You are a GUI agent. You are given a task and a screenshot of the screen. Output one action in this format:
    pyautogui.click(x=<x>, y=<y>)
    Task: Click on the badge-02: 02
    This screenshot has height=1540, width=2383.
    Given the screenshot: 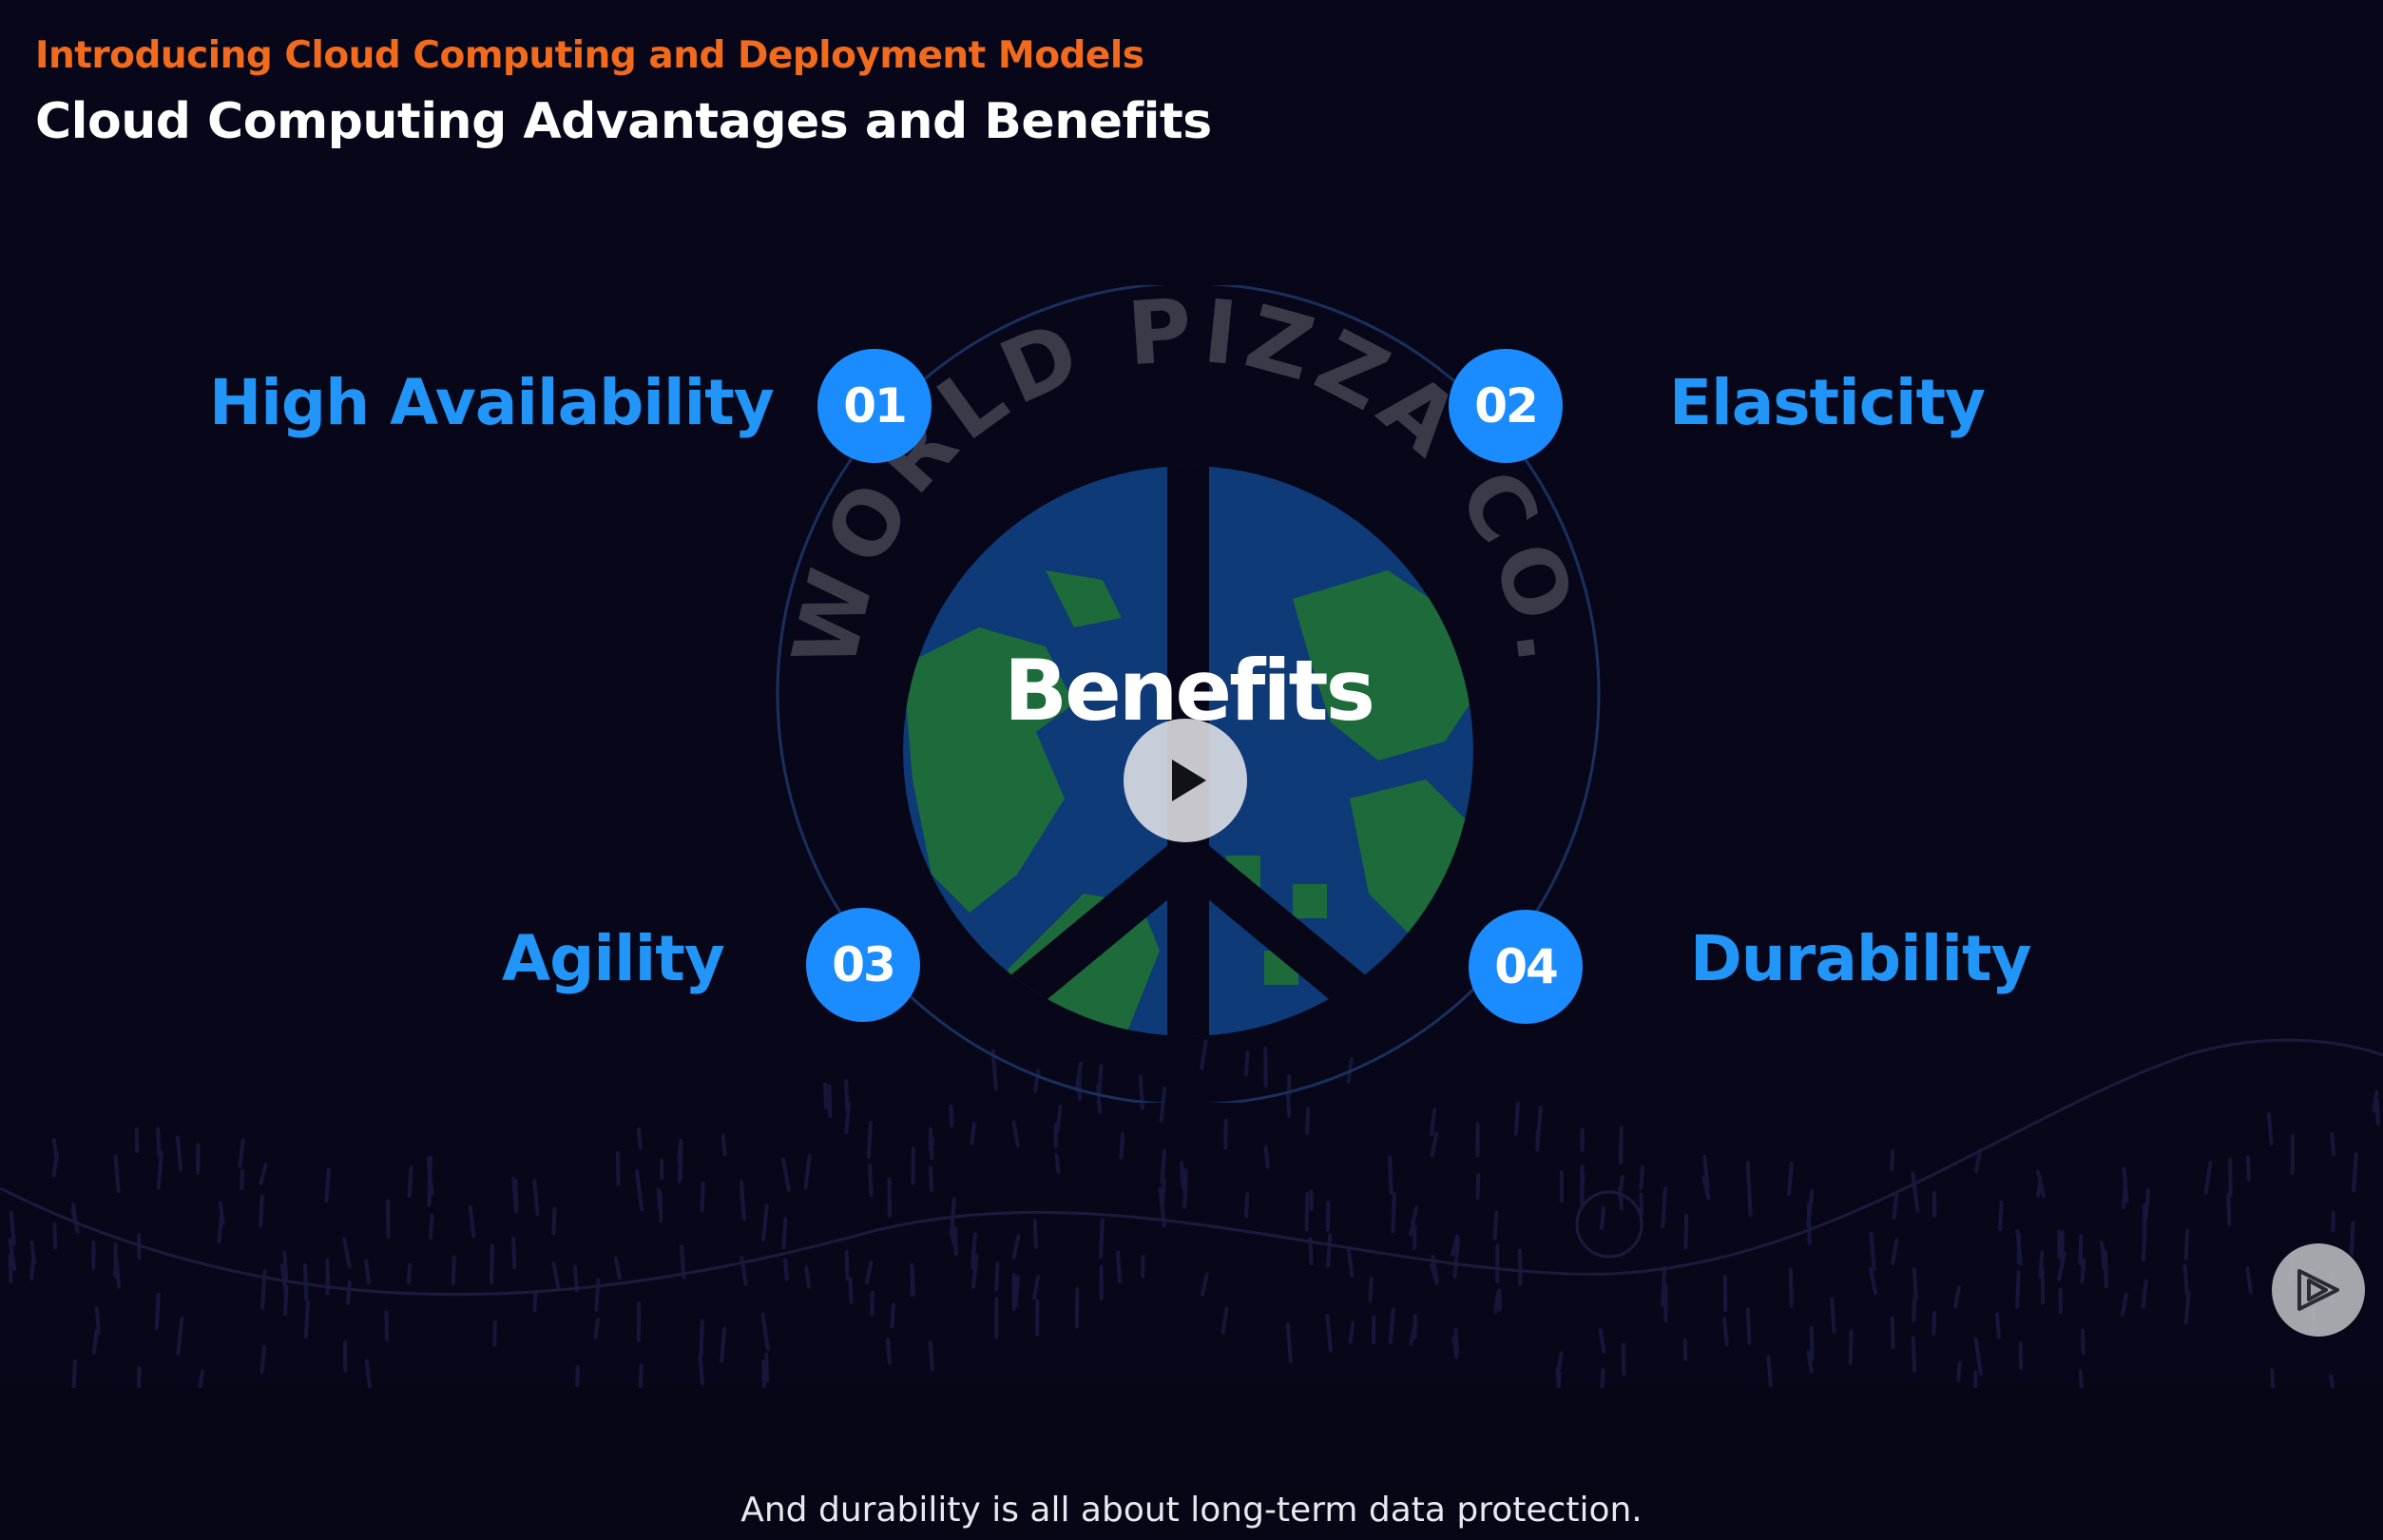 What is the action you would take?
    pyautogui.click(x=1506, y=406)
    